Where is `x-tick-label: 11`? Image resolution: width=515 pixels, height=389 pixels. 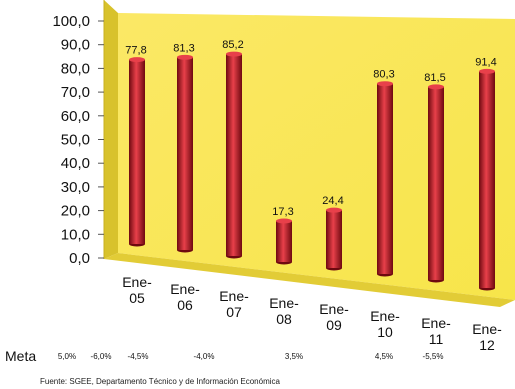 x-tick-label: 11 is located at coordinates (436, 339).